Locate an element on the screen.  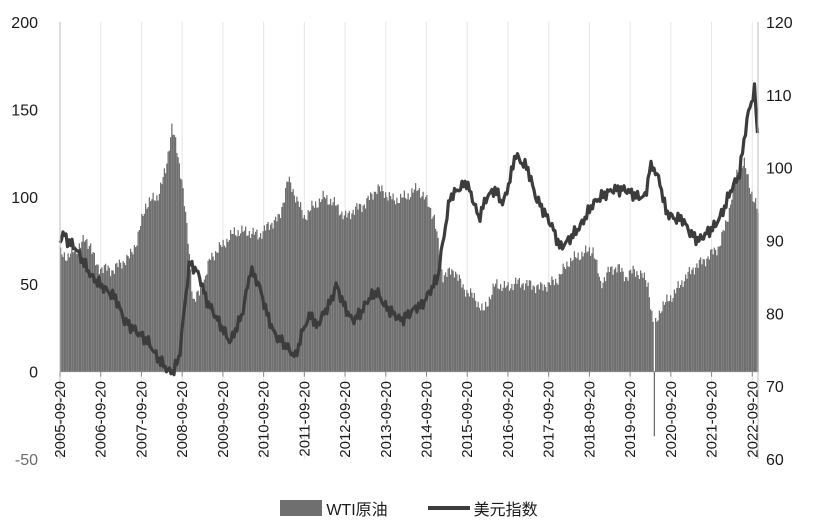
x-tick-label: 2014-09-20 is located at coordinates (427, 419).